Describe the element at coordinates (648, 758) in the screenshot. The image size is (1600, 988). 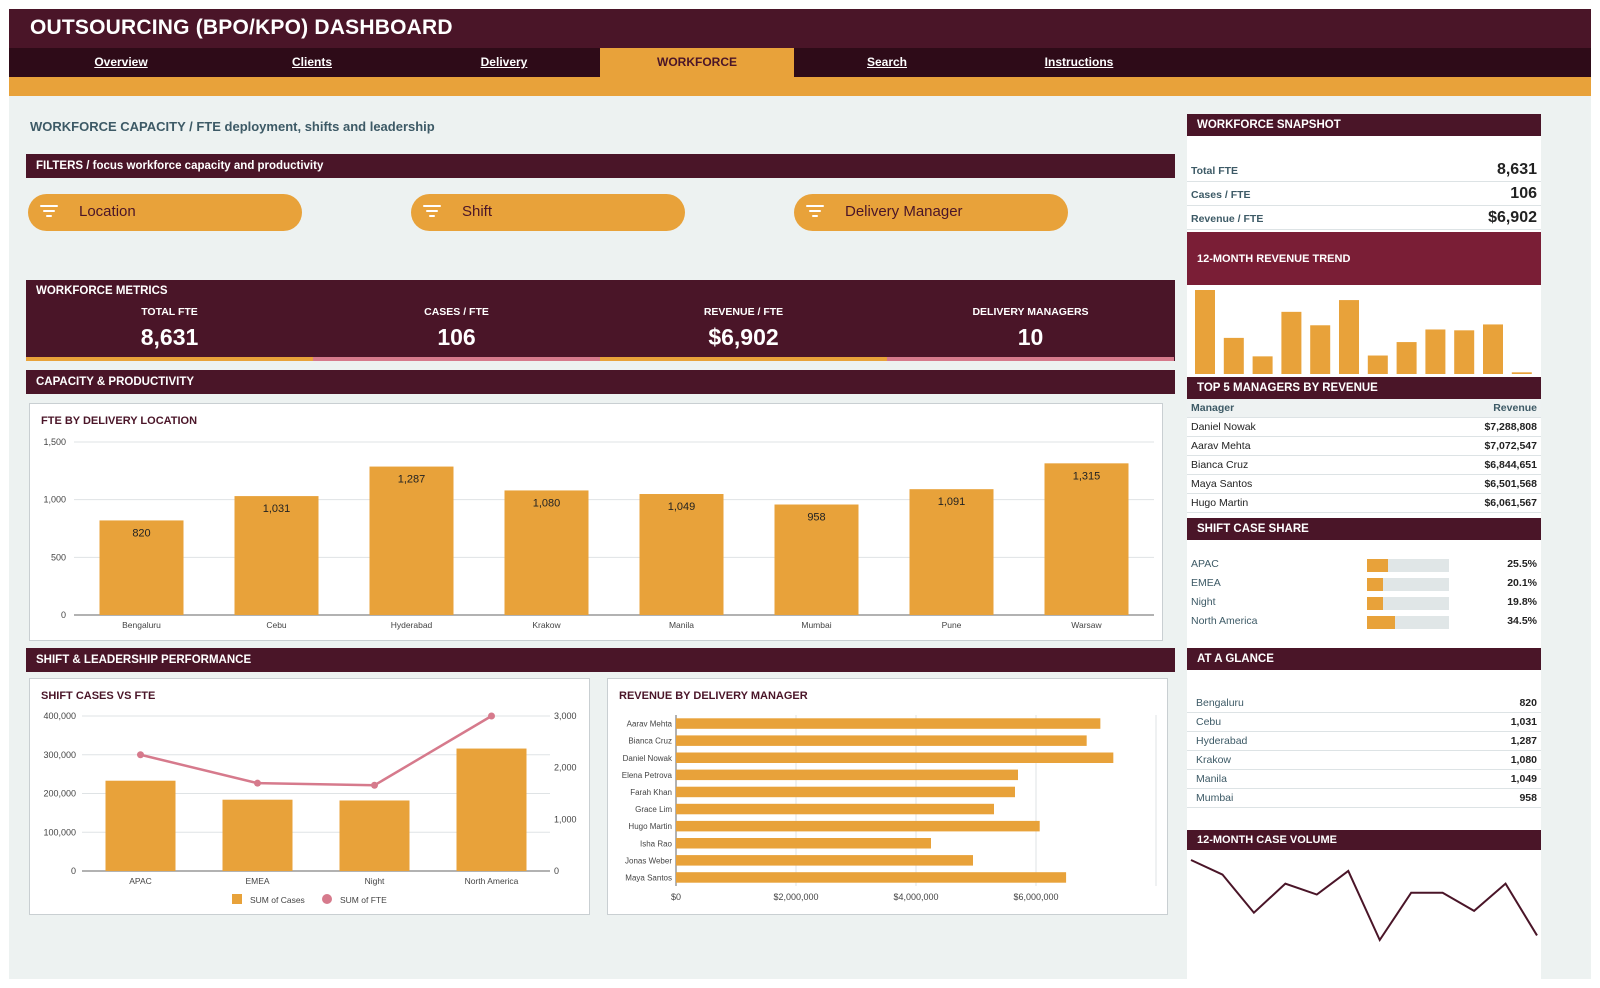
I see `y-tick-label: Daniel Nowak` at that location.